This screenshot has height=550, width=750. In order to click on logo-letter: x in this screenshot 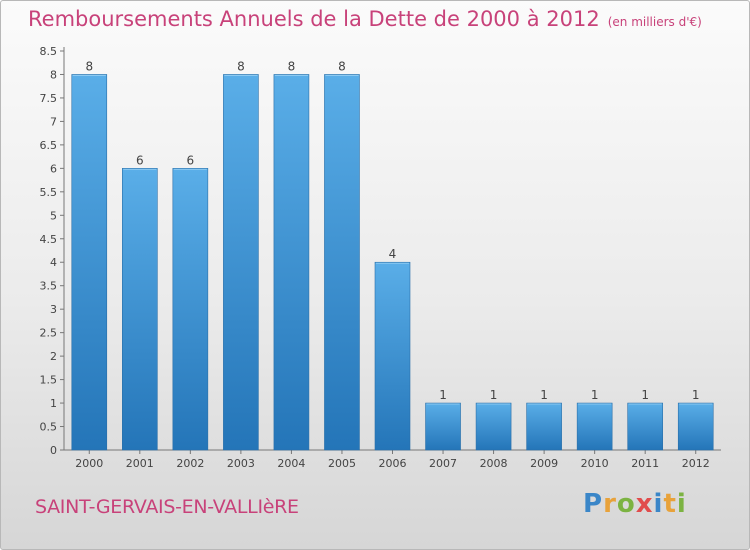, I will do `click(644, 504)`.